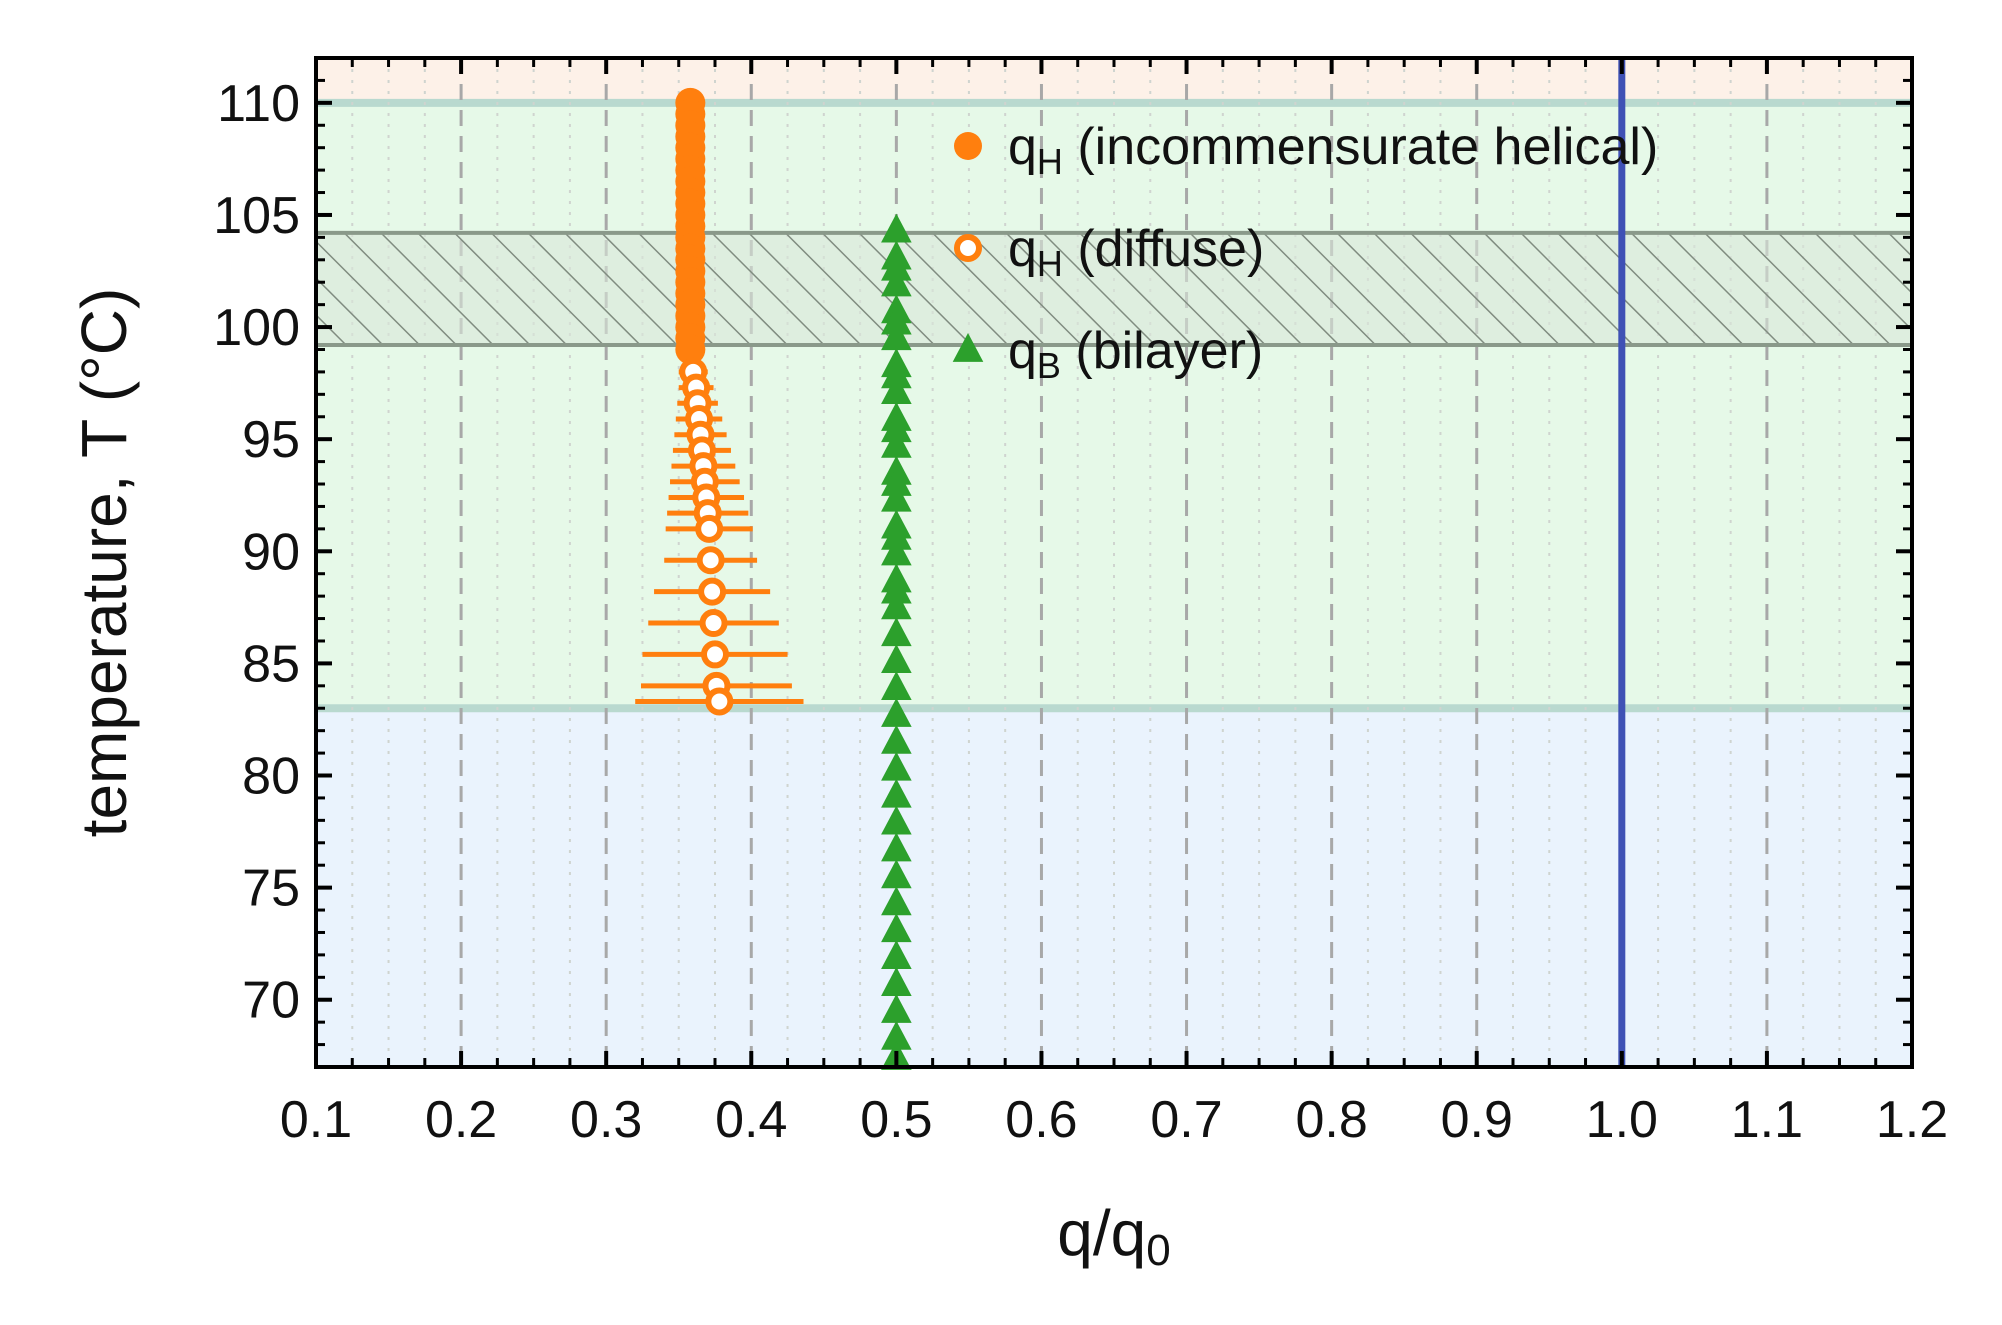 The image size is (2002, 1325). What do you see at coordinates (316, 1120) in the screenshot?
I see `x-tick-label: 0.1` at bounding box center [316, 1120].